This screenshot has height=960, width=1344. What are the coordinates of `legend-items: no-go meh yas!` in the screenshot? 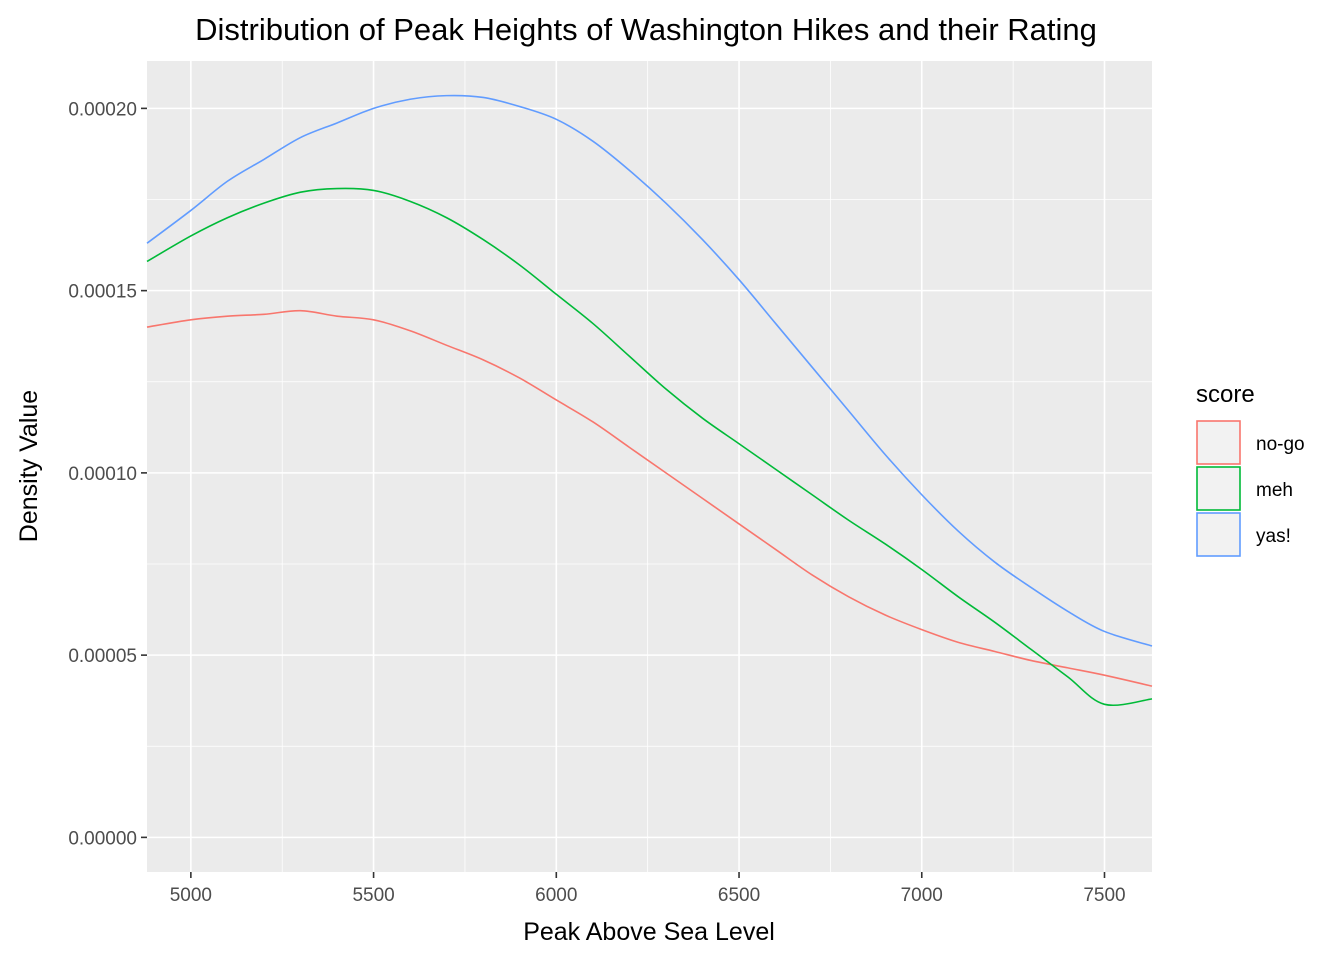 It's located at (1250, 488).